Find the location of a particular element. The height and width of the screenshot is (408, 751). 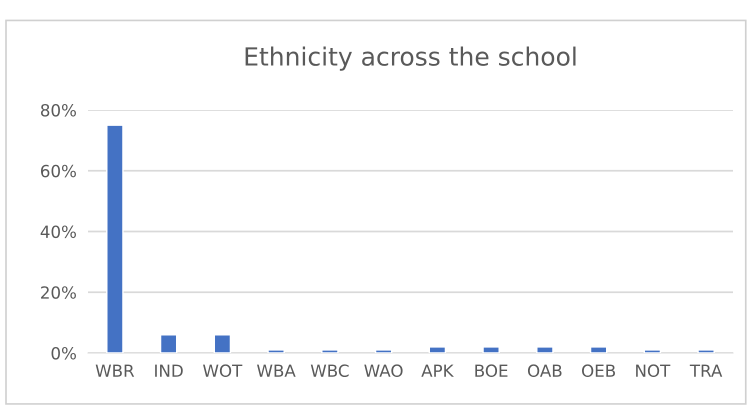

x-tick-label: WAO is located at coordinates (383, 371).